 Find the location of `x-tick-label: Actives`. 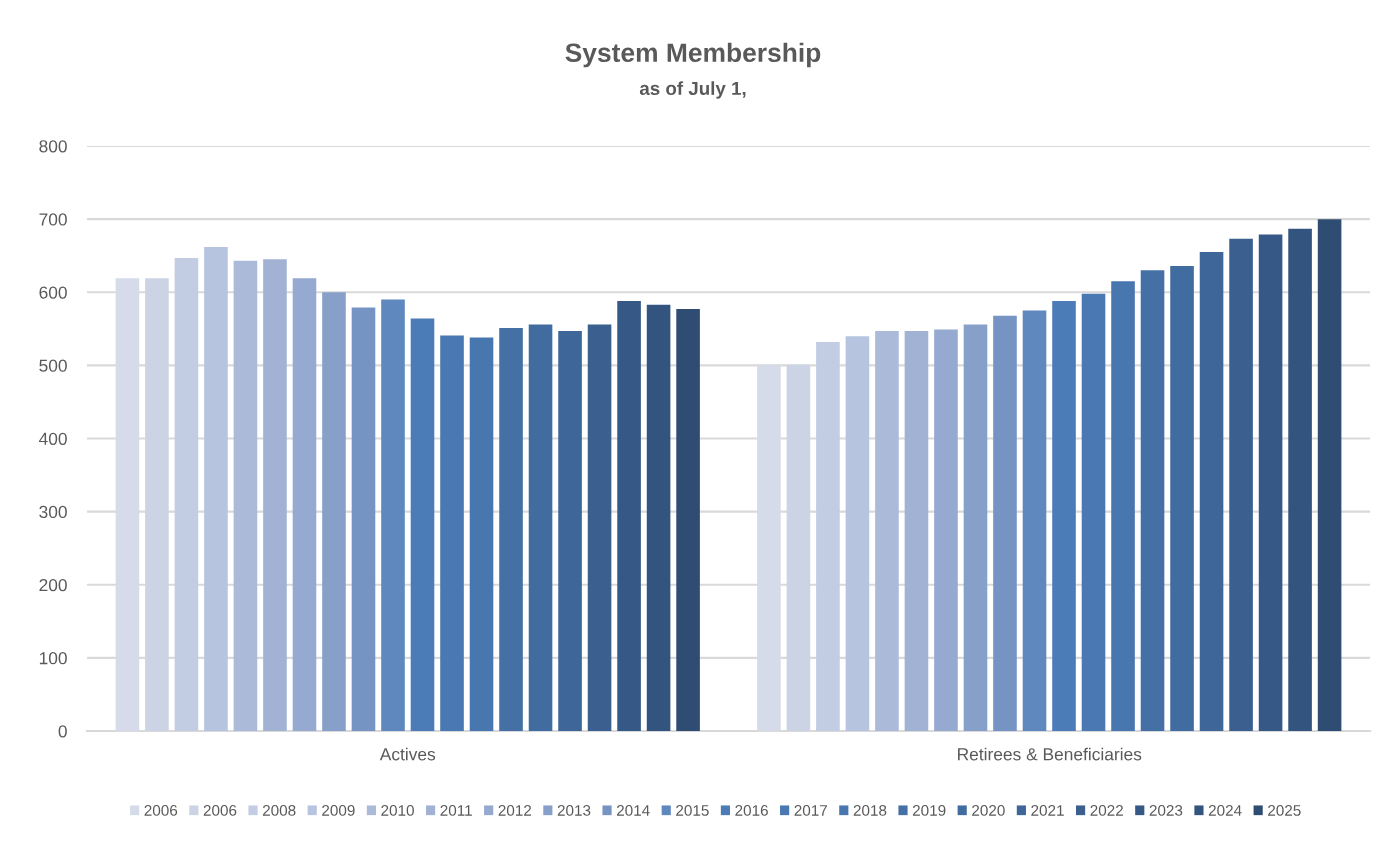

x-tick-label: Actives is located at coordinates (407, 754).